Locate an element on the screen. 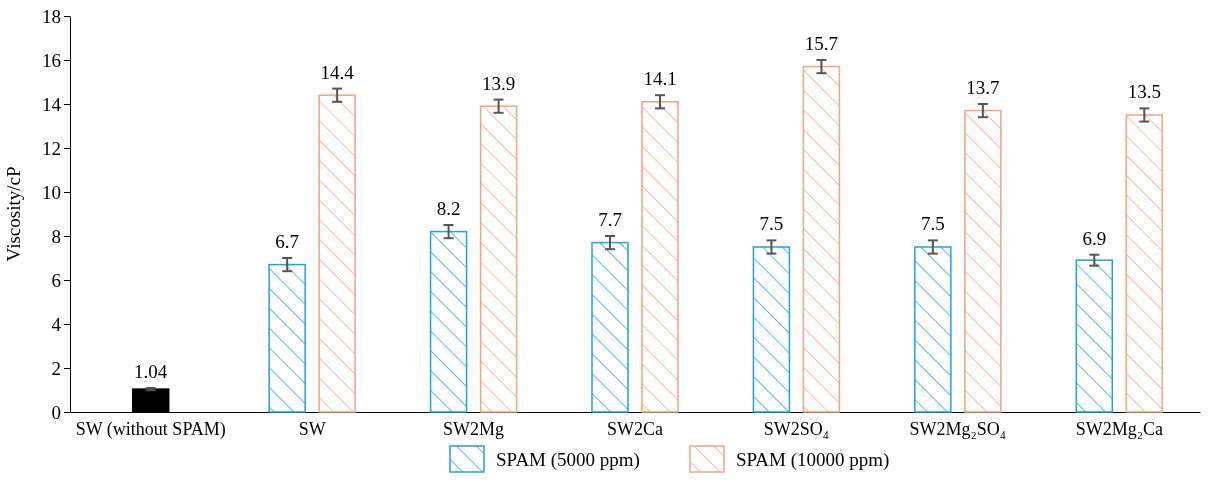 The width and height of the screenshot is (1210, 482). x-tick-label: SW is located at coordinates (312, 428).